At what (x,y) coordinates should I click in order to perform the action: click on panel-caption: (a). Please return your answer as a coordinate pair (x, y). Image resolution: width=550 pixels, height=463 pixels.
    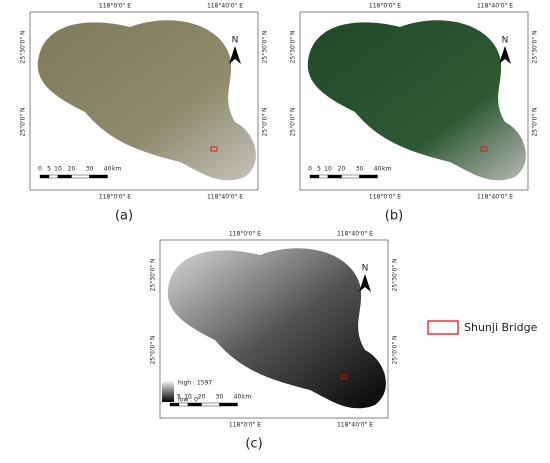
    Looking at the image, I should click on (124, 216).